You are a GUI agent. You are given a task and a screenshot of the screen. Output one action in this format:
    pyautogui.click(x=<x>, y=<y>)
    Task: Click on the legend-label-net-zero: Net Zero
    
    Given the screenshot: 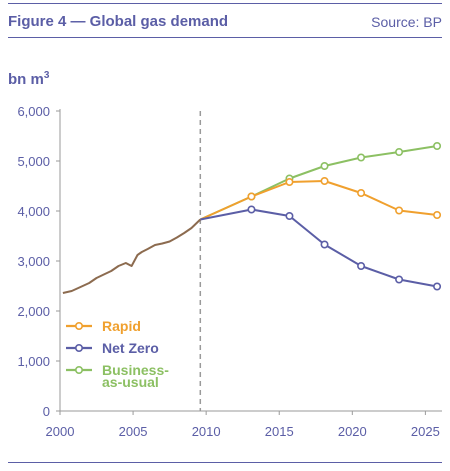 What is the action you would take?
    pyautogui.click(x=130, y=348)
    